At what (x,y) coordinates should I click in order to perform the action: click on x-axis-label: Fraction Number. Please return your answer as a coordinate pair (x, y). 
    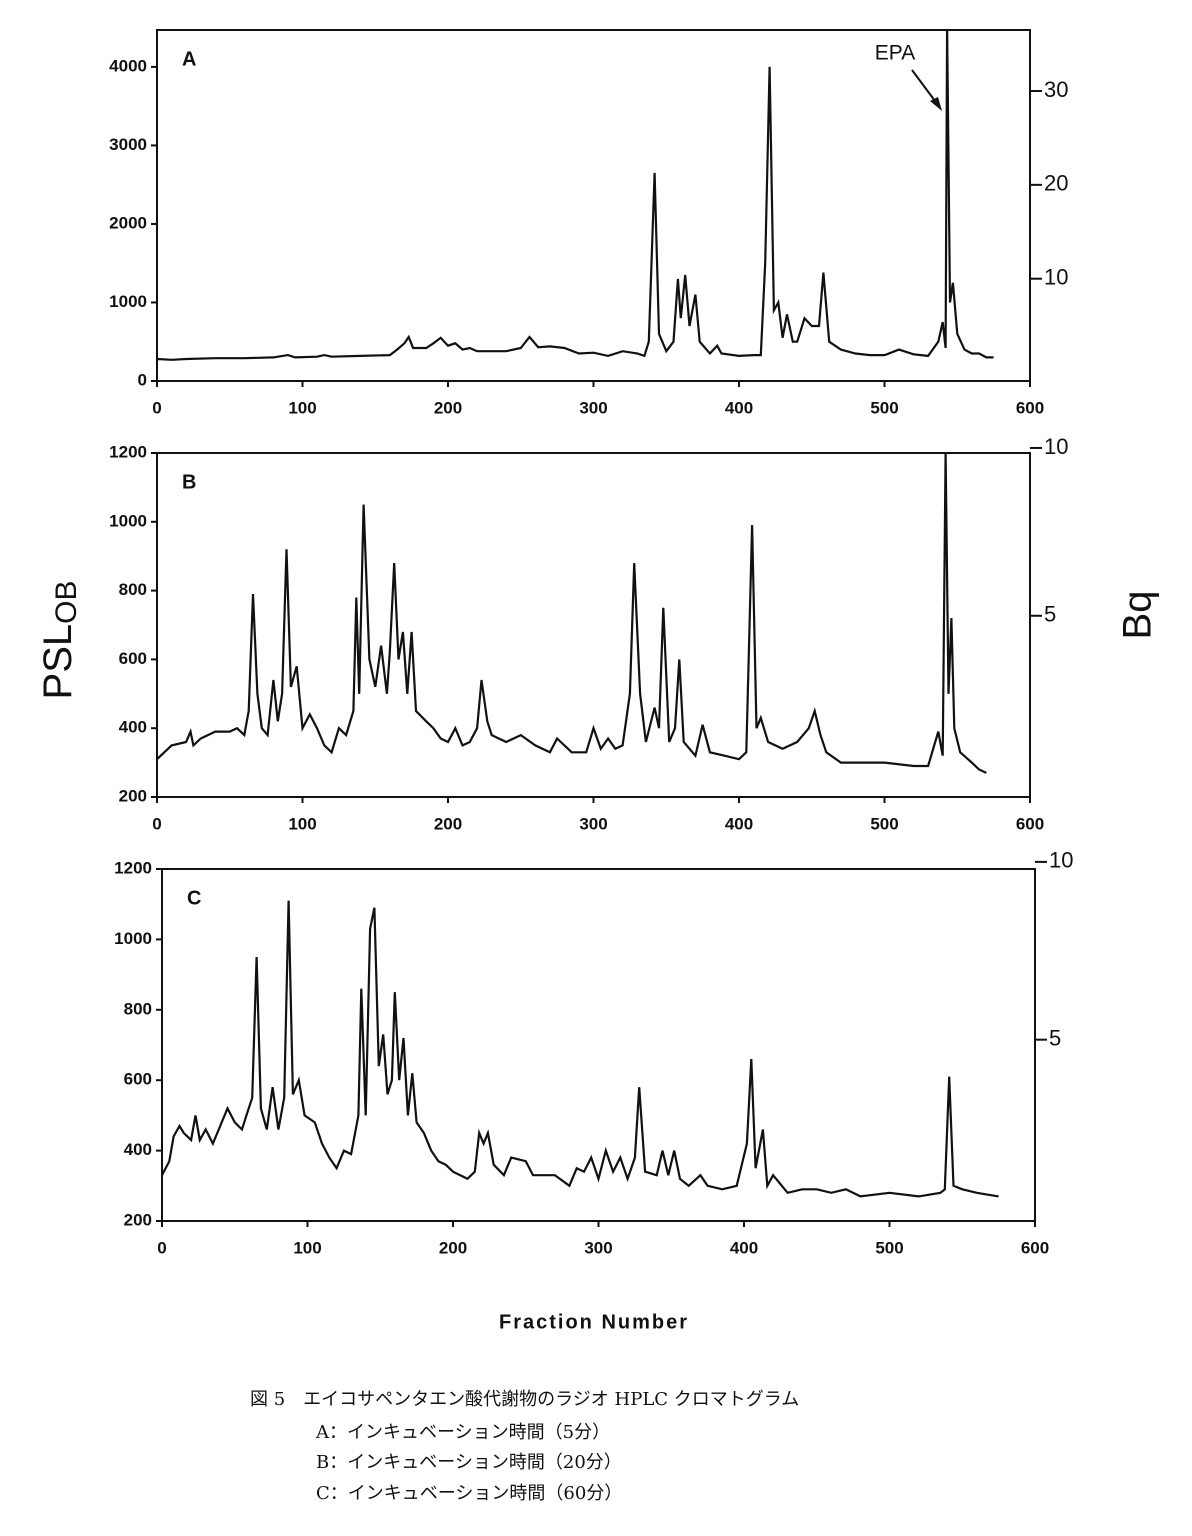
    Looking at the image, I should click on (594, 1322).